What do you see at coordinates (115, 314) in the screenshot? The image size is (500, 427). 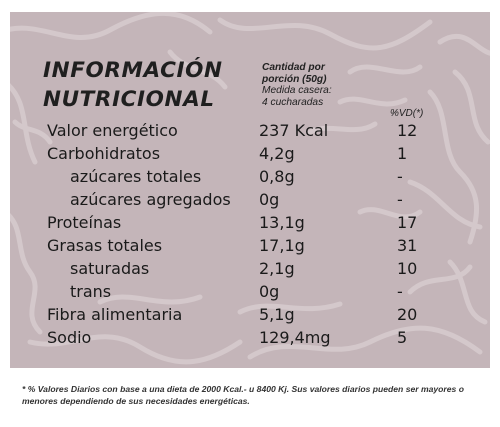 I see `nutrient-label: Fibra alimentaria` at bounding box center [115, 314].